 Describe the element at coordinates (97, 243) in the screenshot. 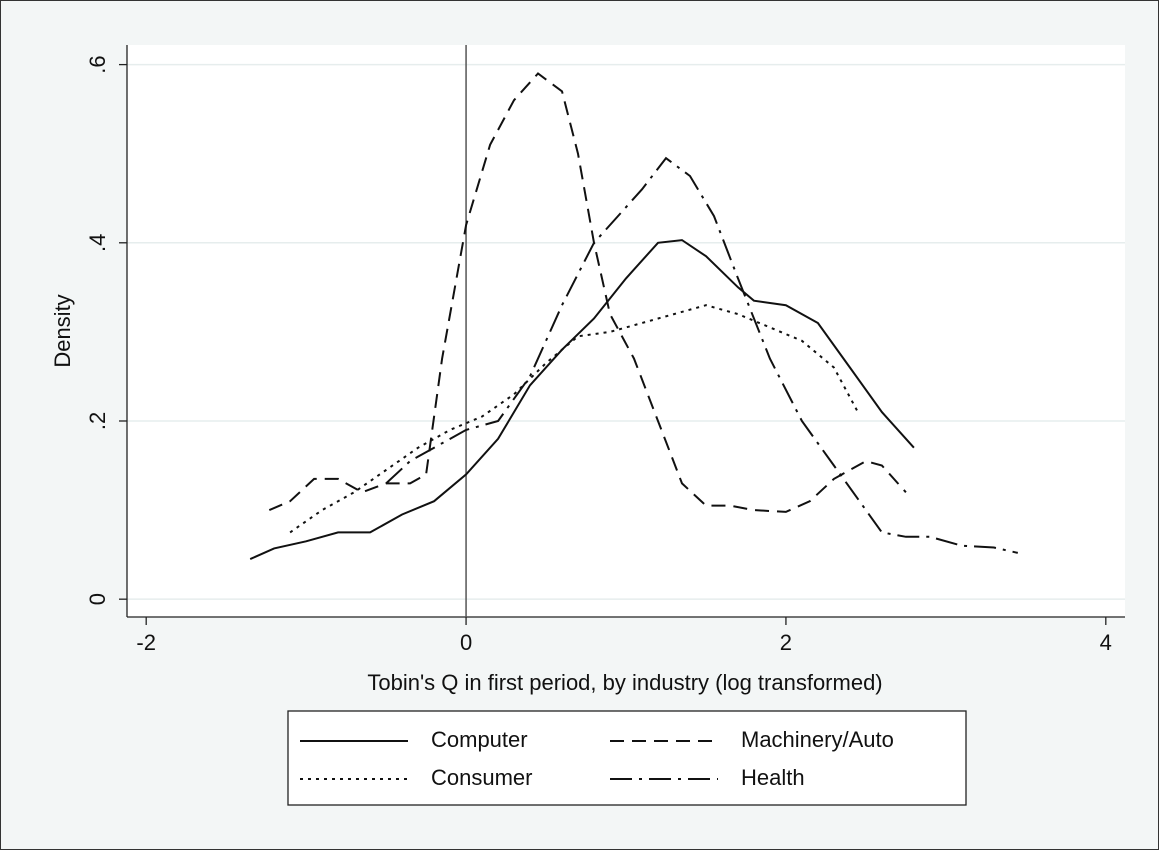

I see `y-tick-label: .4` at that location.